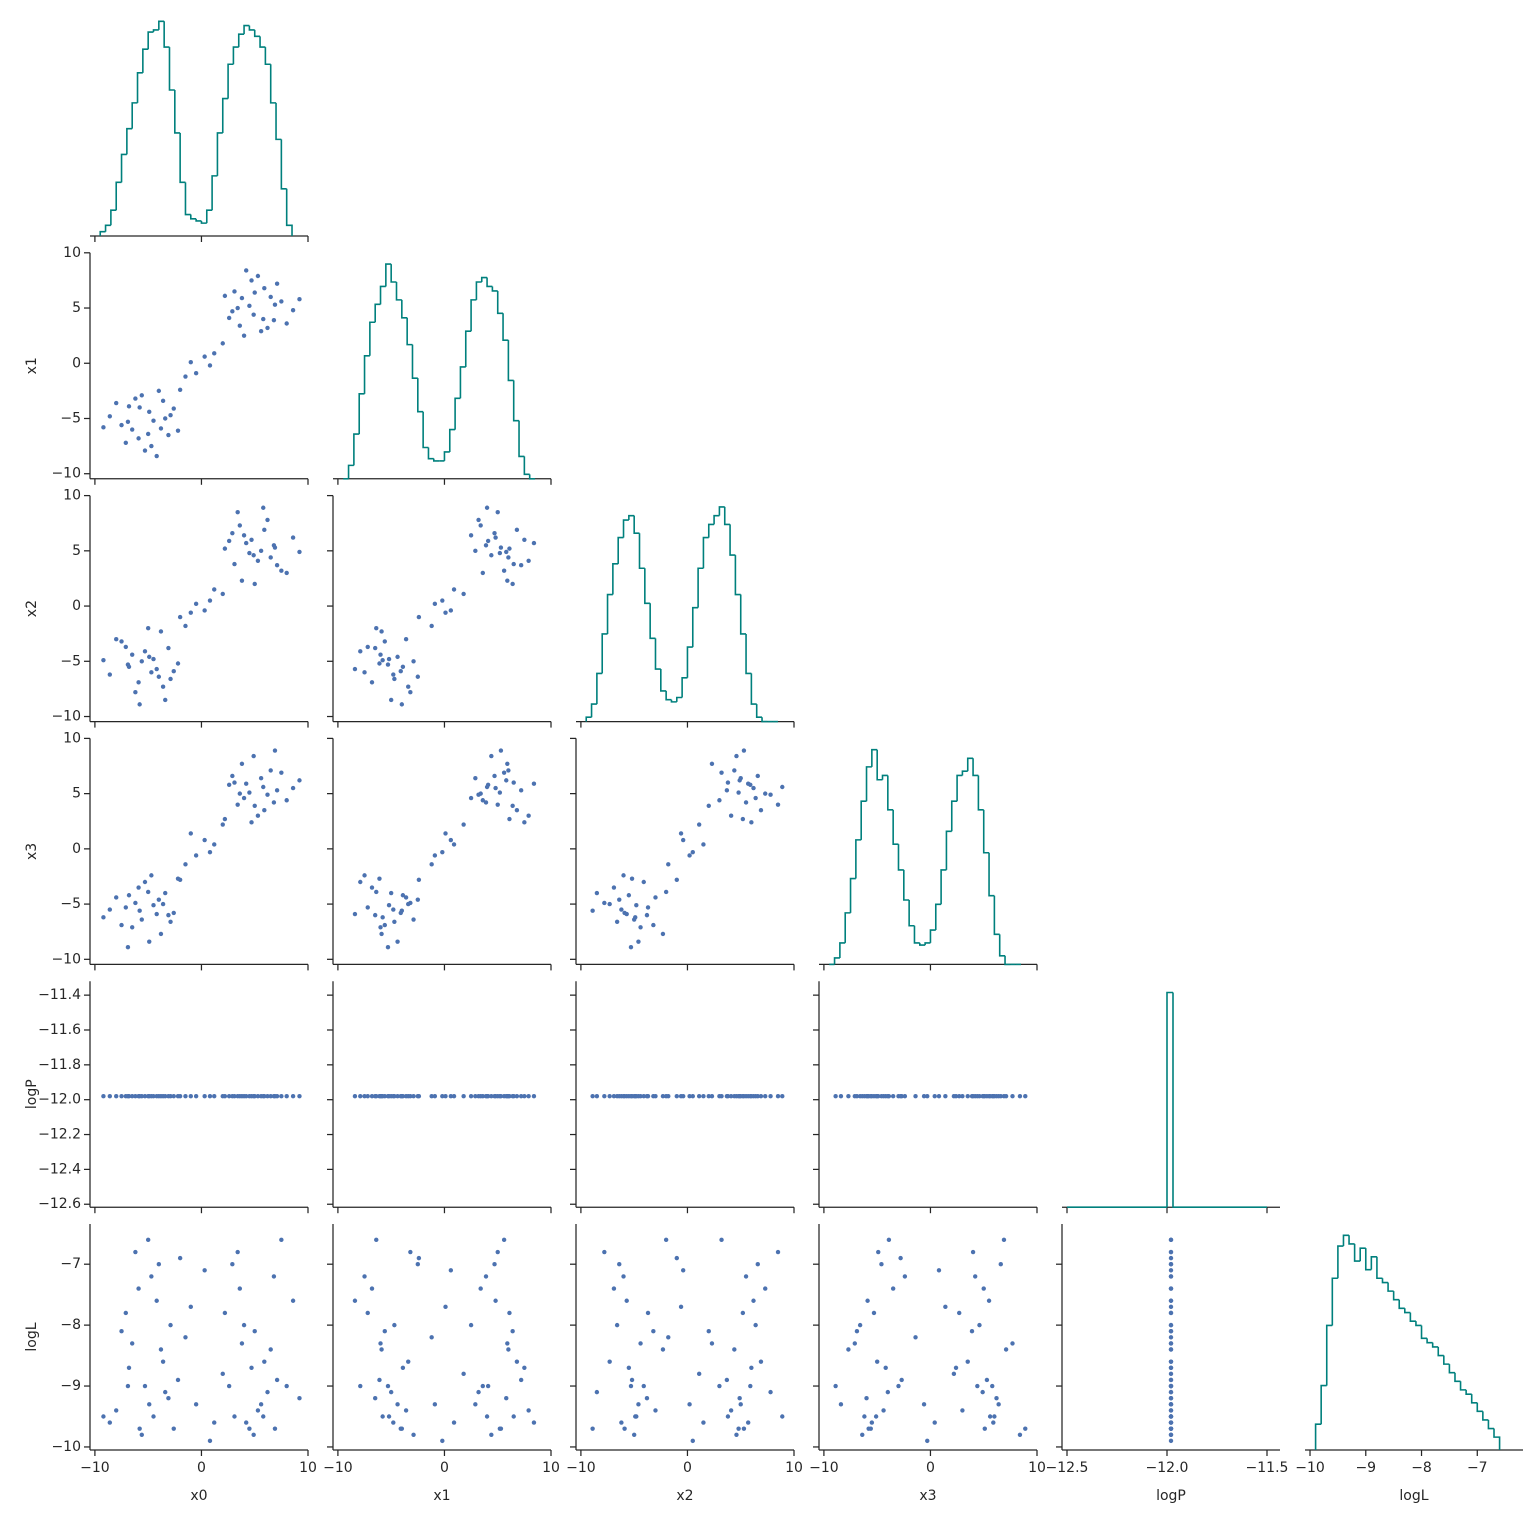 The image size is (1530, 1513). I want to click on x-axis-label: x2, so click(684, 1496).